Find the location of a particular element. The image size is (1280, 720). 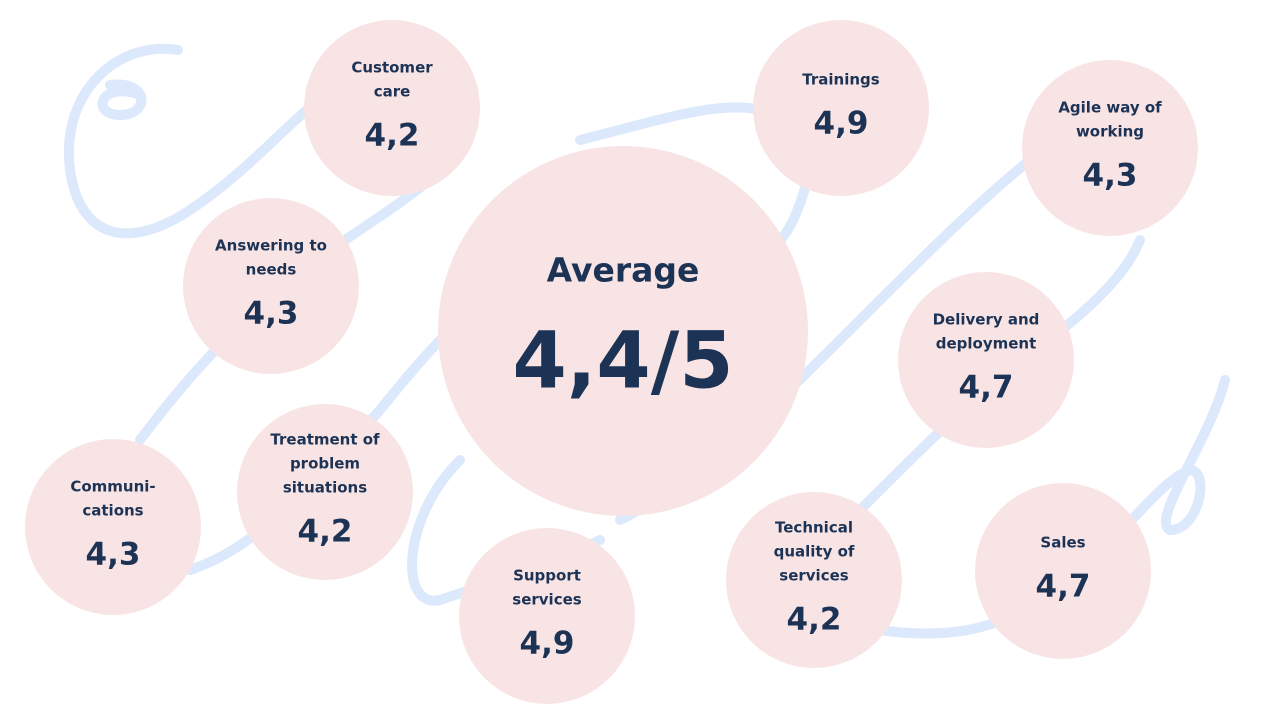

bubble-label: Technical is located at coordinates (814, 528).